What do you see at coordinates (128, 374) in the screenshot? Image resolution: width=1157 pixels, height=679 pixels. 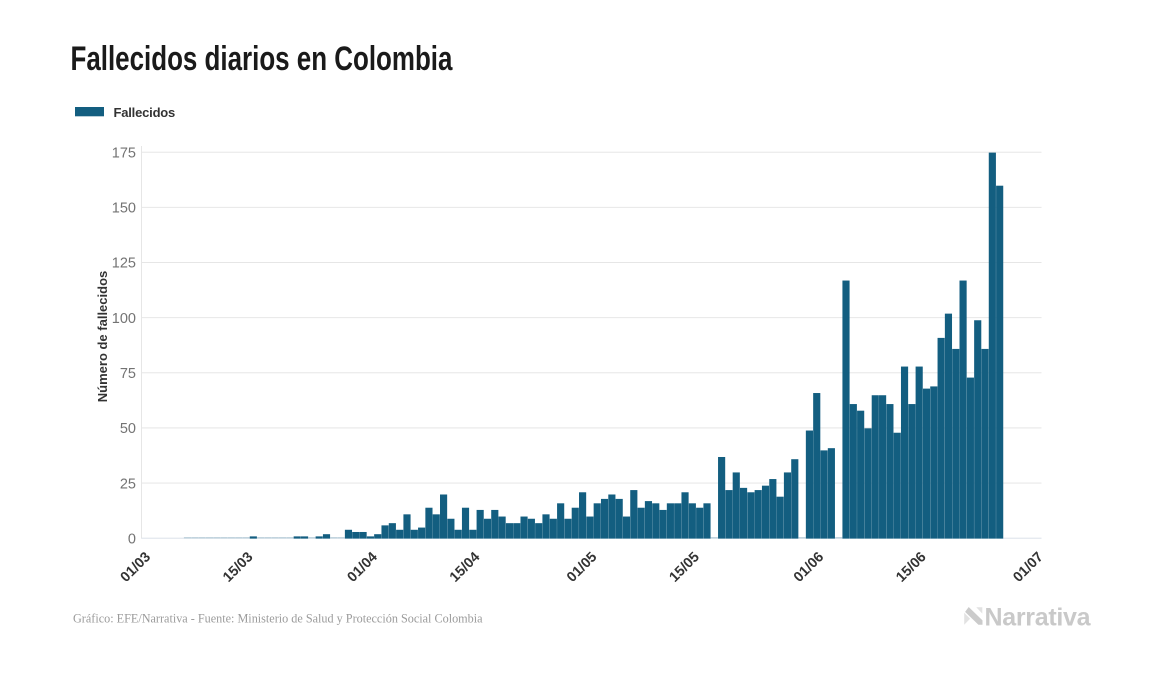 I see `svg-text: 75` at bounding box center [128, 374].